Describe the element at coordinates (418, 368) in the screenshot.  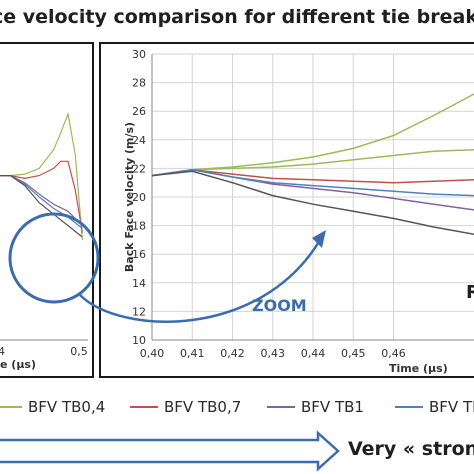
I see `right-x-axis-label: Time (µs)` at that location.